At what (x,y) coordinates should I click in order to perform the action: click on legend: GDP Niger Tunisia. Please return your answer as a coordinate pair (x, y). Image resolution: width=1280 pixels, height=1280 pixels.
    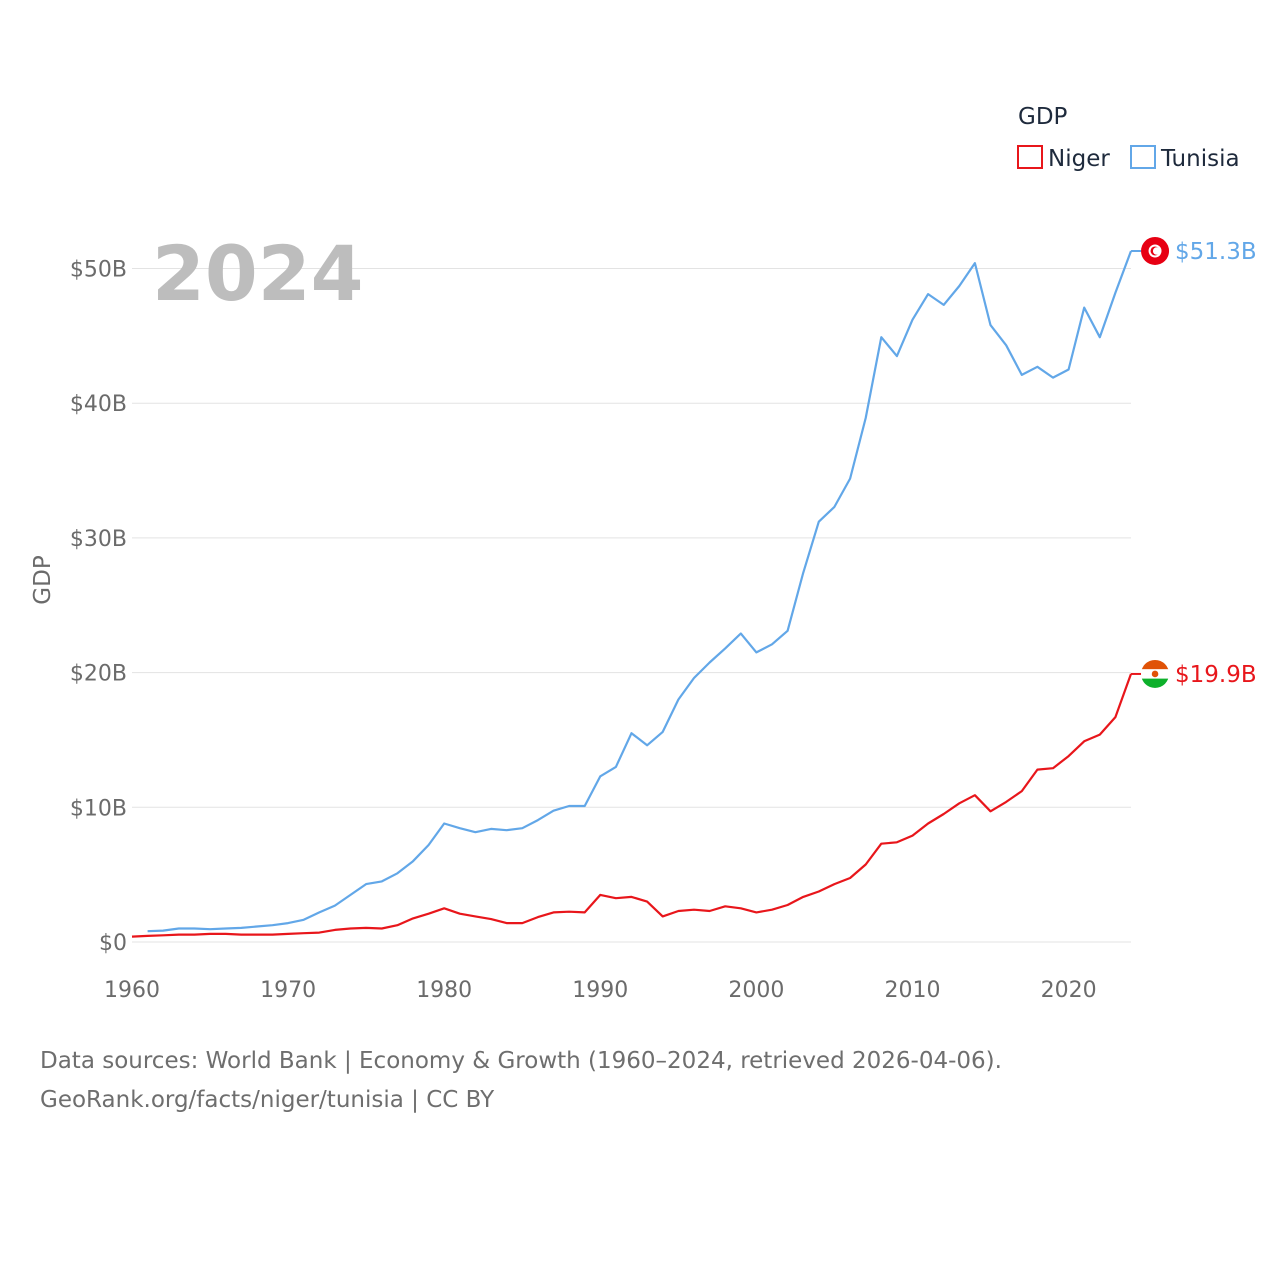
    Looking at the image, I should click on (1128, 138).